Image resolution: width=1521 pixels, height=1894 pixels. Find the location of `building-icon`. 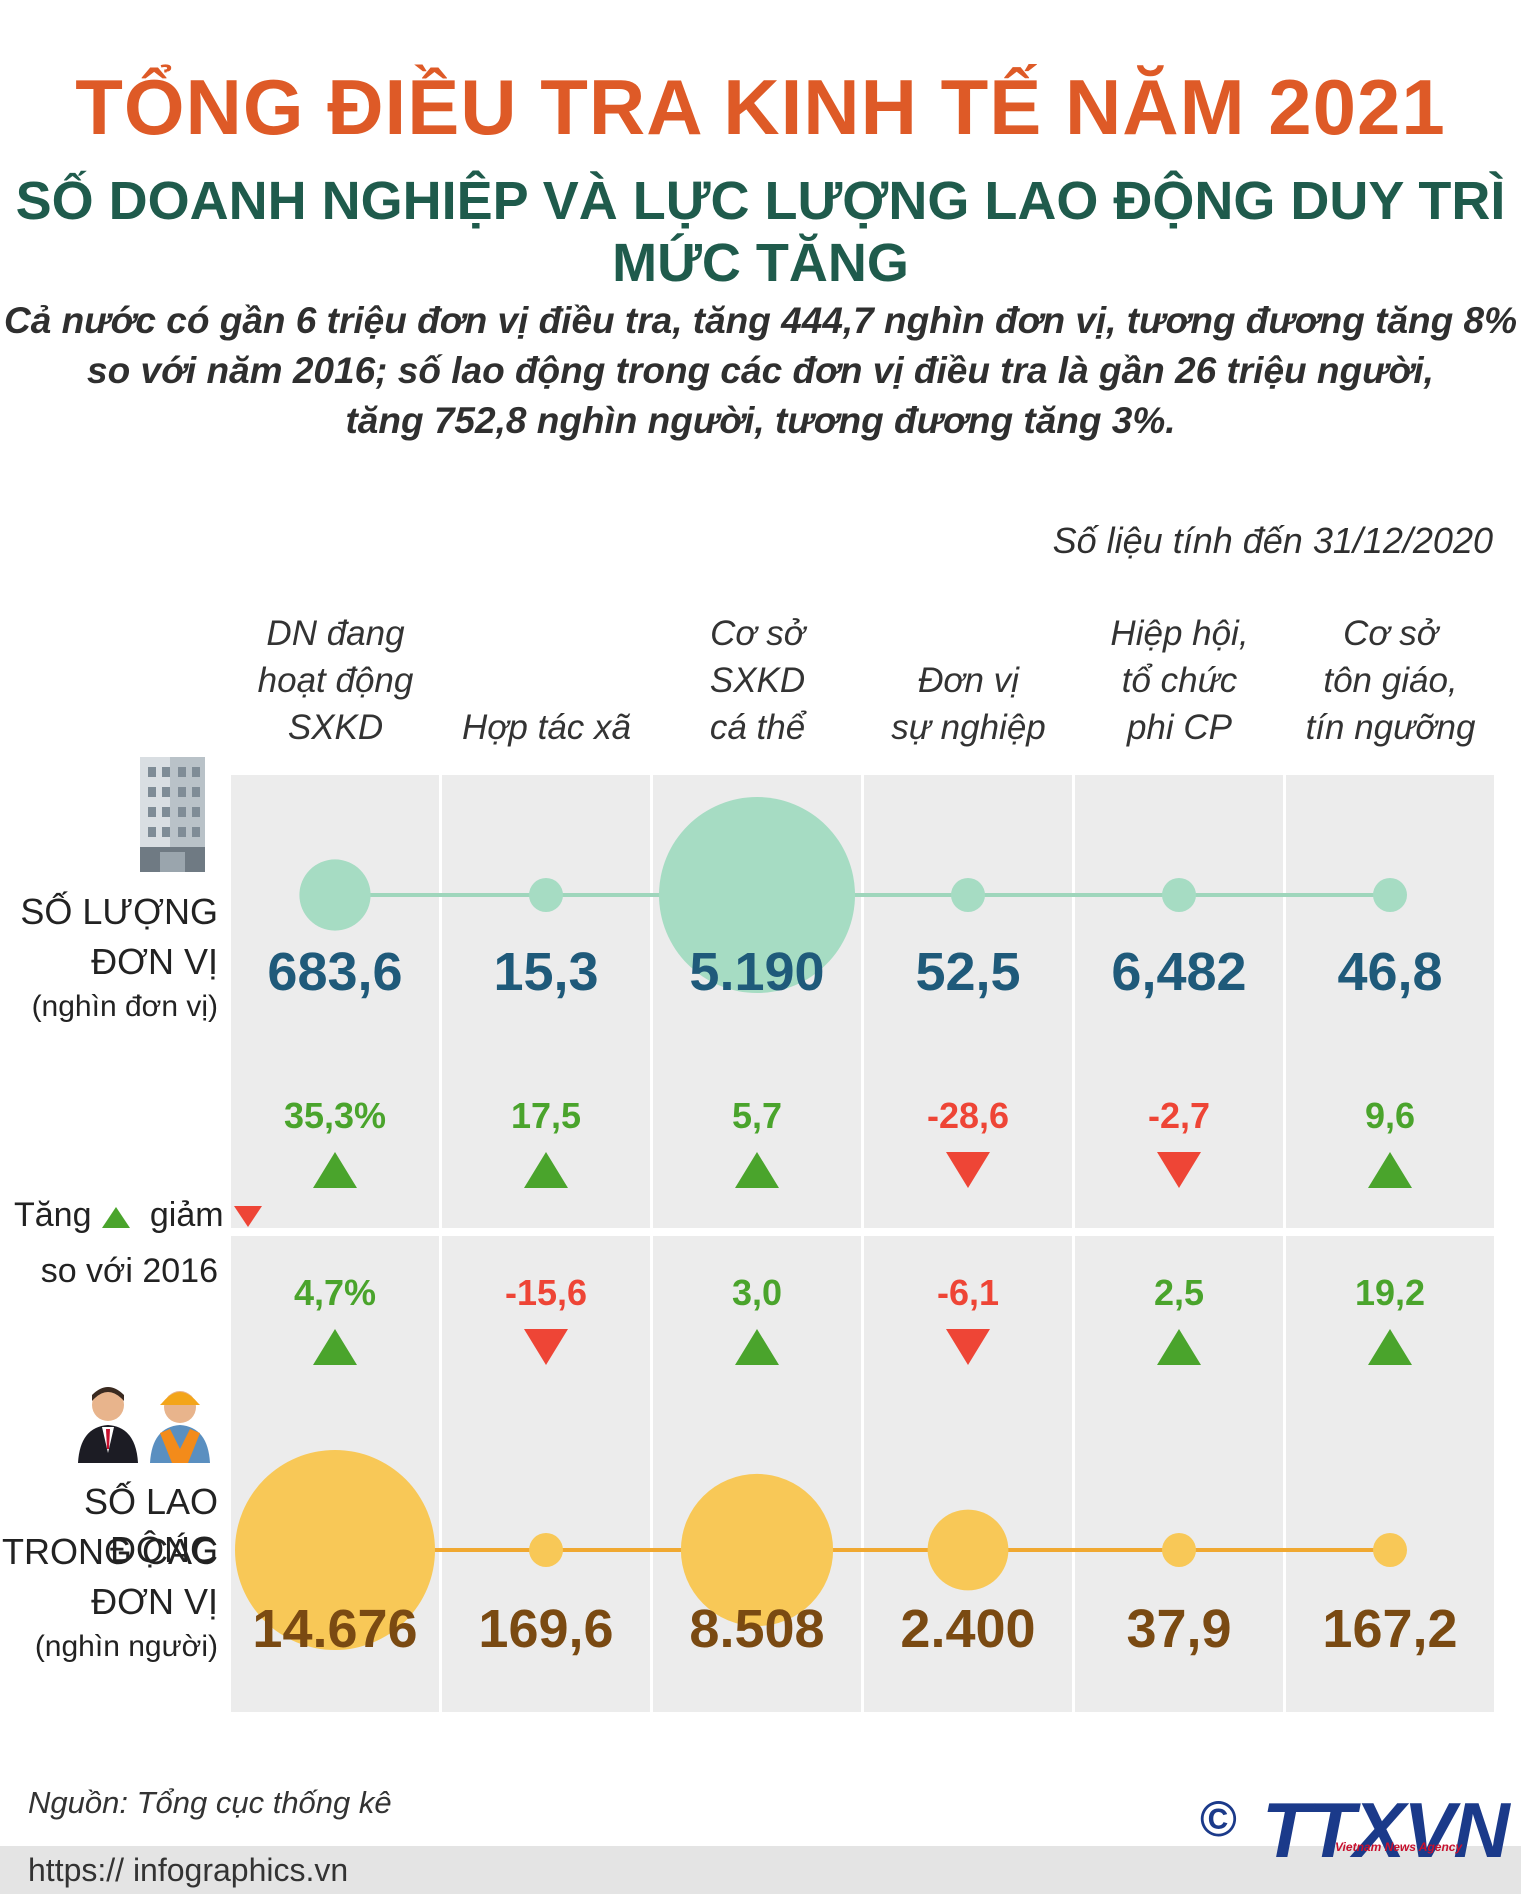

building-icon is located at coordinates (175, 817).